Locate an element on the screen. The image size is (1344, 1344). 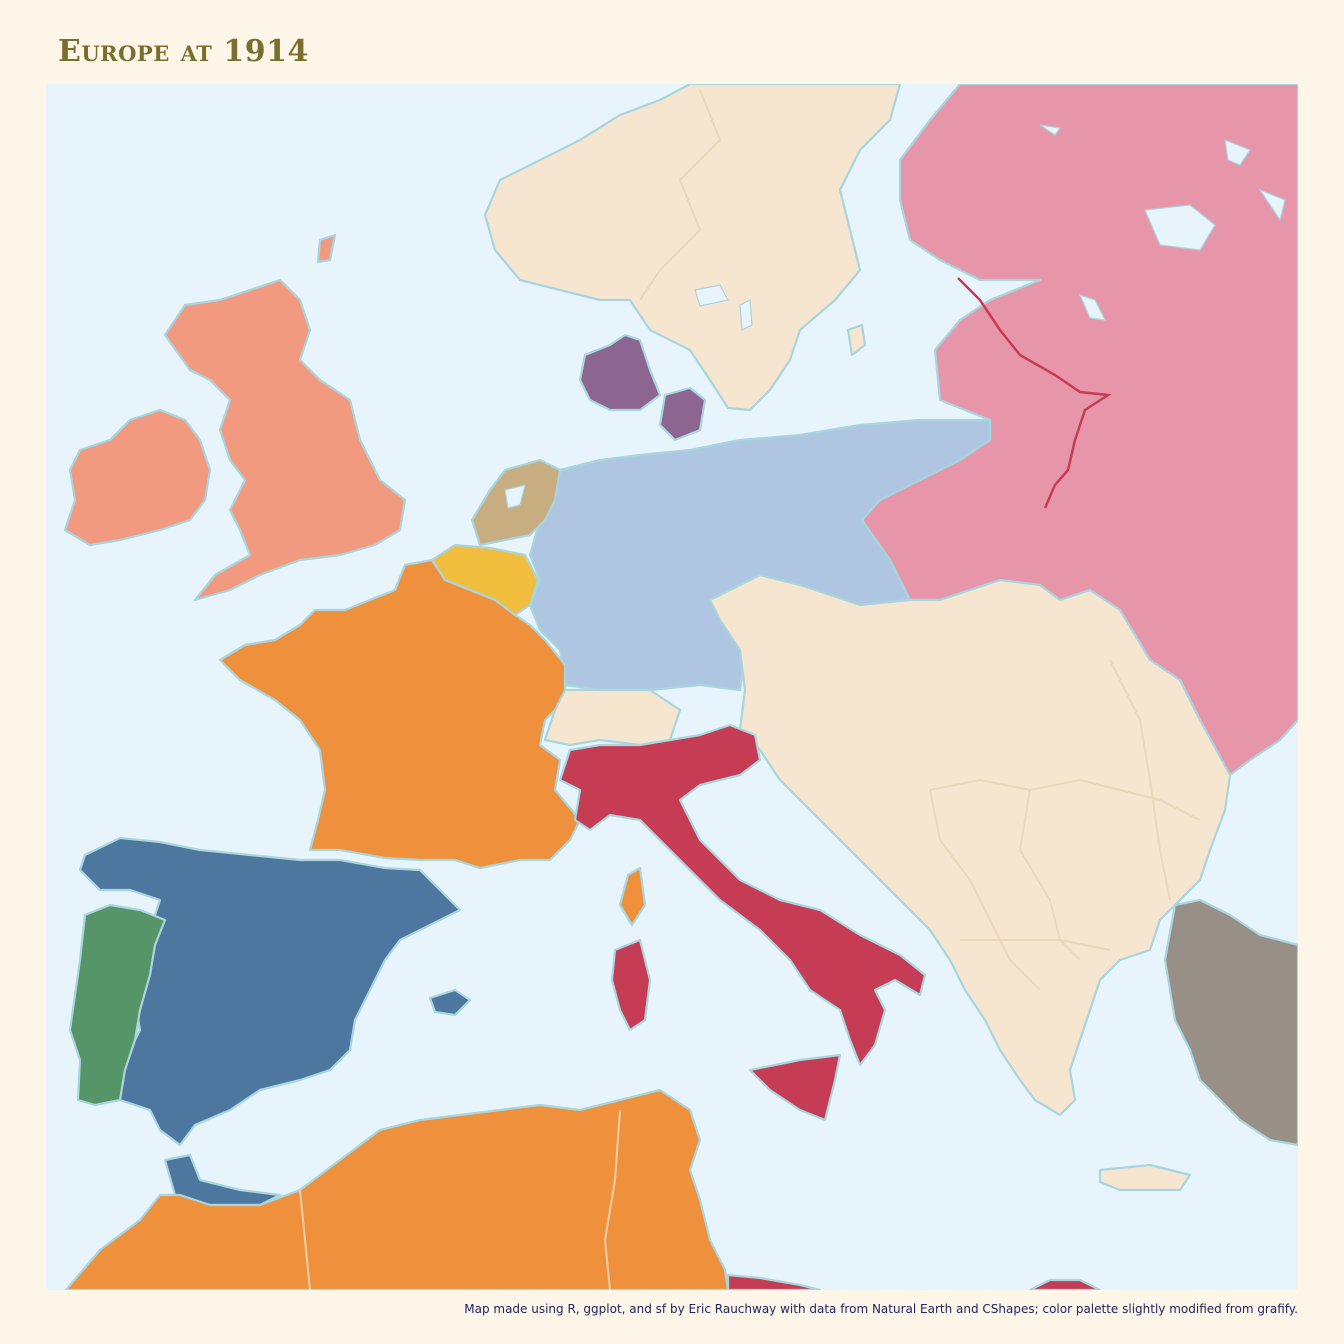
cyrenaica is located at coordinates (1065, 1284).